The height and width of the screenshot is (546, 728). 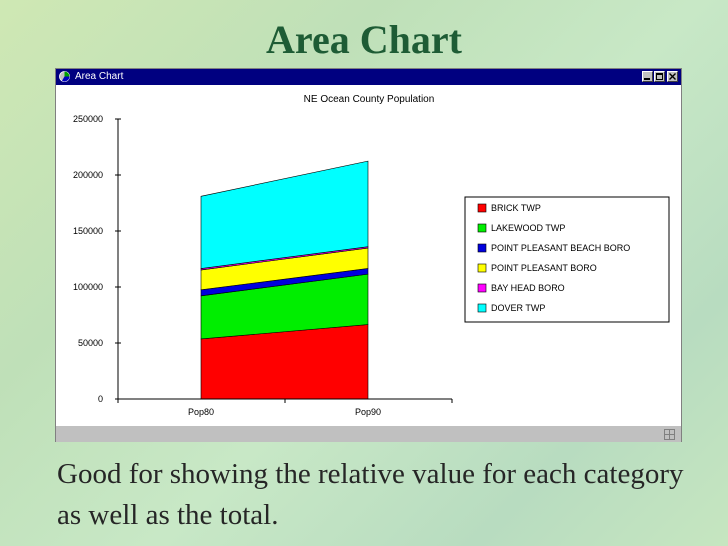 What do you see at coordinates (647, 76) in the screenshot?
I see `minimize-button` at bounding box center [647, 76].